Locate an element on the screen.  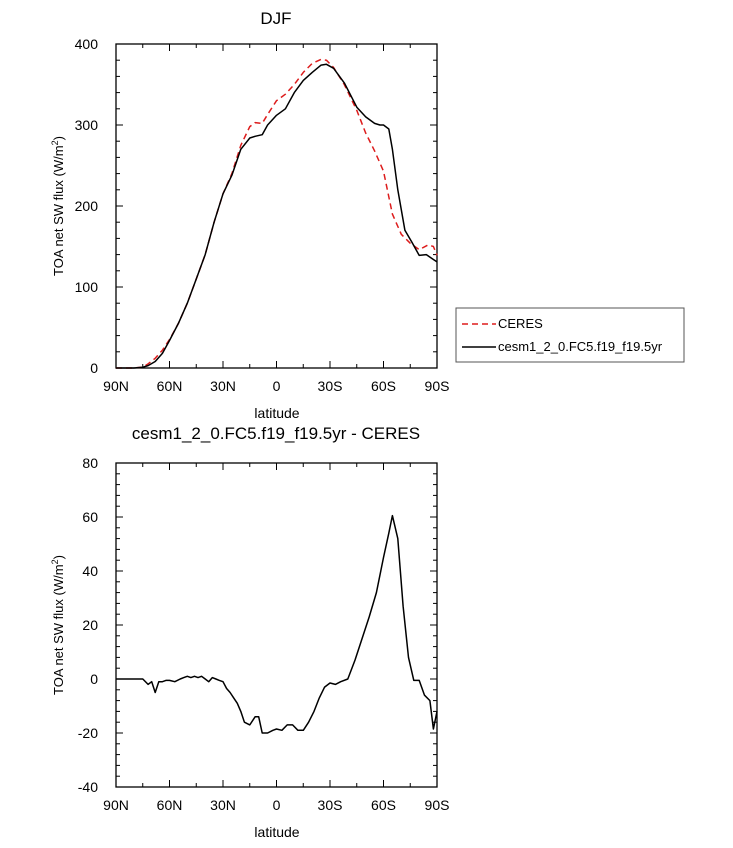
legend: CERES cesm1_2_0.FC5.f19_f19.5yr is located at coordinates (570, 335).